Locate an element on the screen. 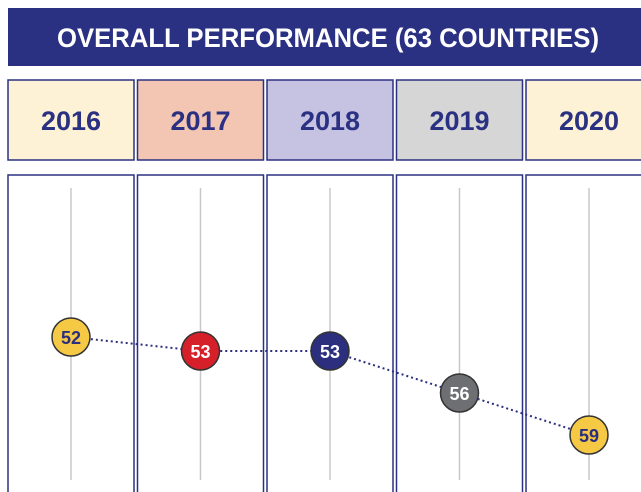  year-label: 2016 is located at coordinates (71, 121).